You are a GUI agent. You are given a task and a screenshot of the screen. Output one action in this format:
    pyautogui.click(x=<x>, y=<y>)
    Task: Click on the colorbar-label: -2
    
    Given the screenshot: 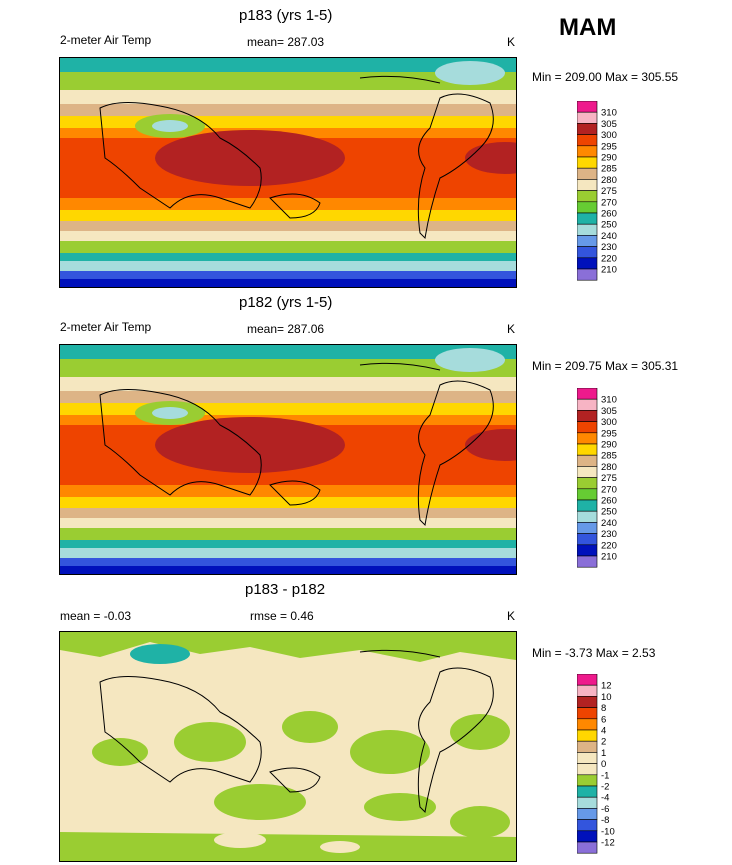 What is the action you would take?
    pyautogui.click(x=605, y=787)
    